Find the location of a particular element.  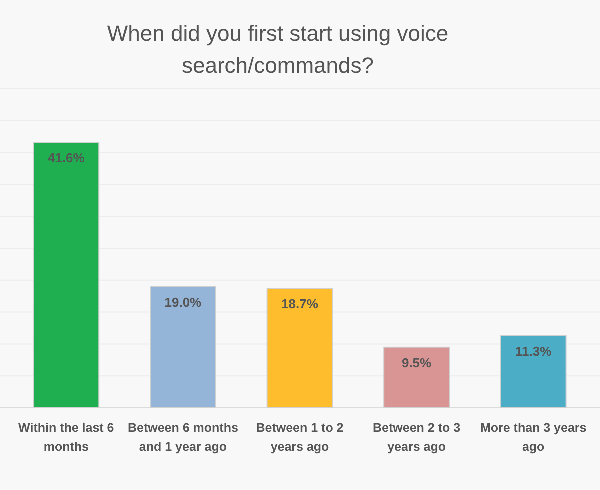

chart-title: When did you first start using voice search/commands? is located at coordinates (278, 49).